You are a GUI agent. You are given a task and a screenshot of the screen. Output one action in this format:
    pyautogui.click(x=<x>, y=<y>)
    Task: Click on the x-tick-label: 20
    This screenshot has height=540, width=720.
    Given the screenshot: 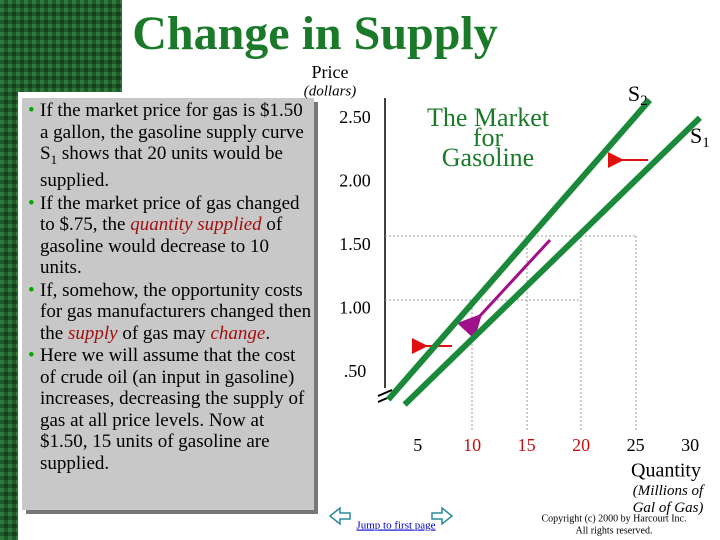 What is the action you would take?
    pyautogui.click(x=581, y=445)
    